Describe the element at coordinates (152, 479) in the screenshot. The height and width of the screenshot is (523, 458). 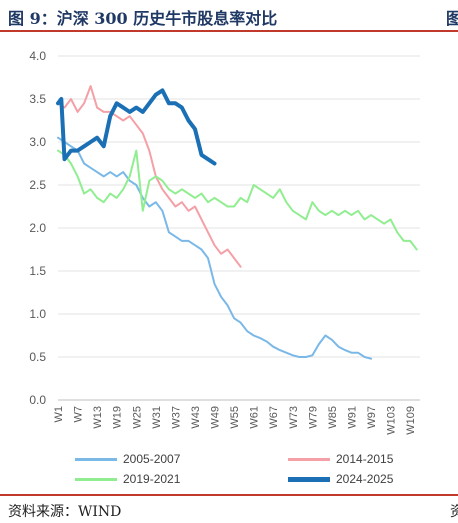
I see `legend-label: 2019-2021` at that location.